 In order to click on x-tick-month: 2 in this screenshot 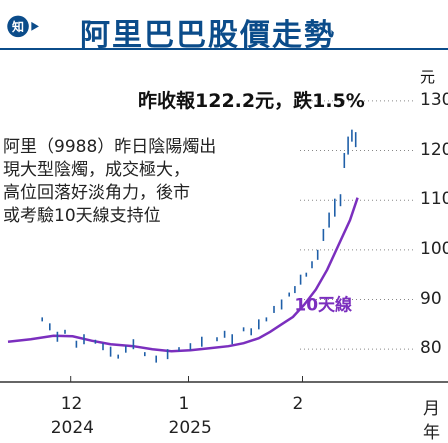, I will do `click(298, 404)`.